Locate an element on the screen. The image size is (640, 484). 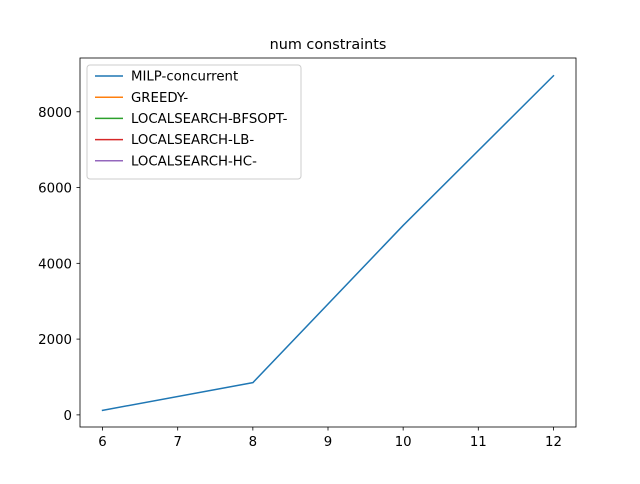
y-tick-label: 0 is located at coordinates (68, 416).